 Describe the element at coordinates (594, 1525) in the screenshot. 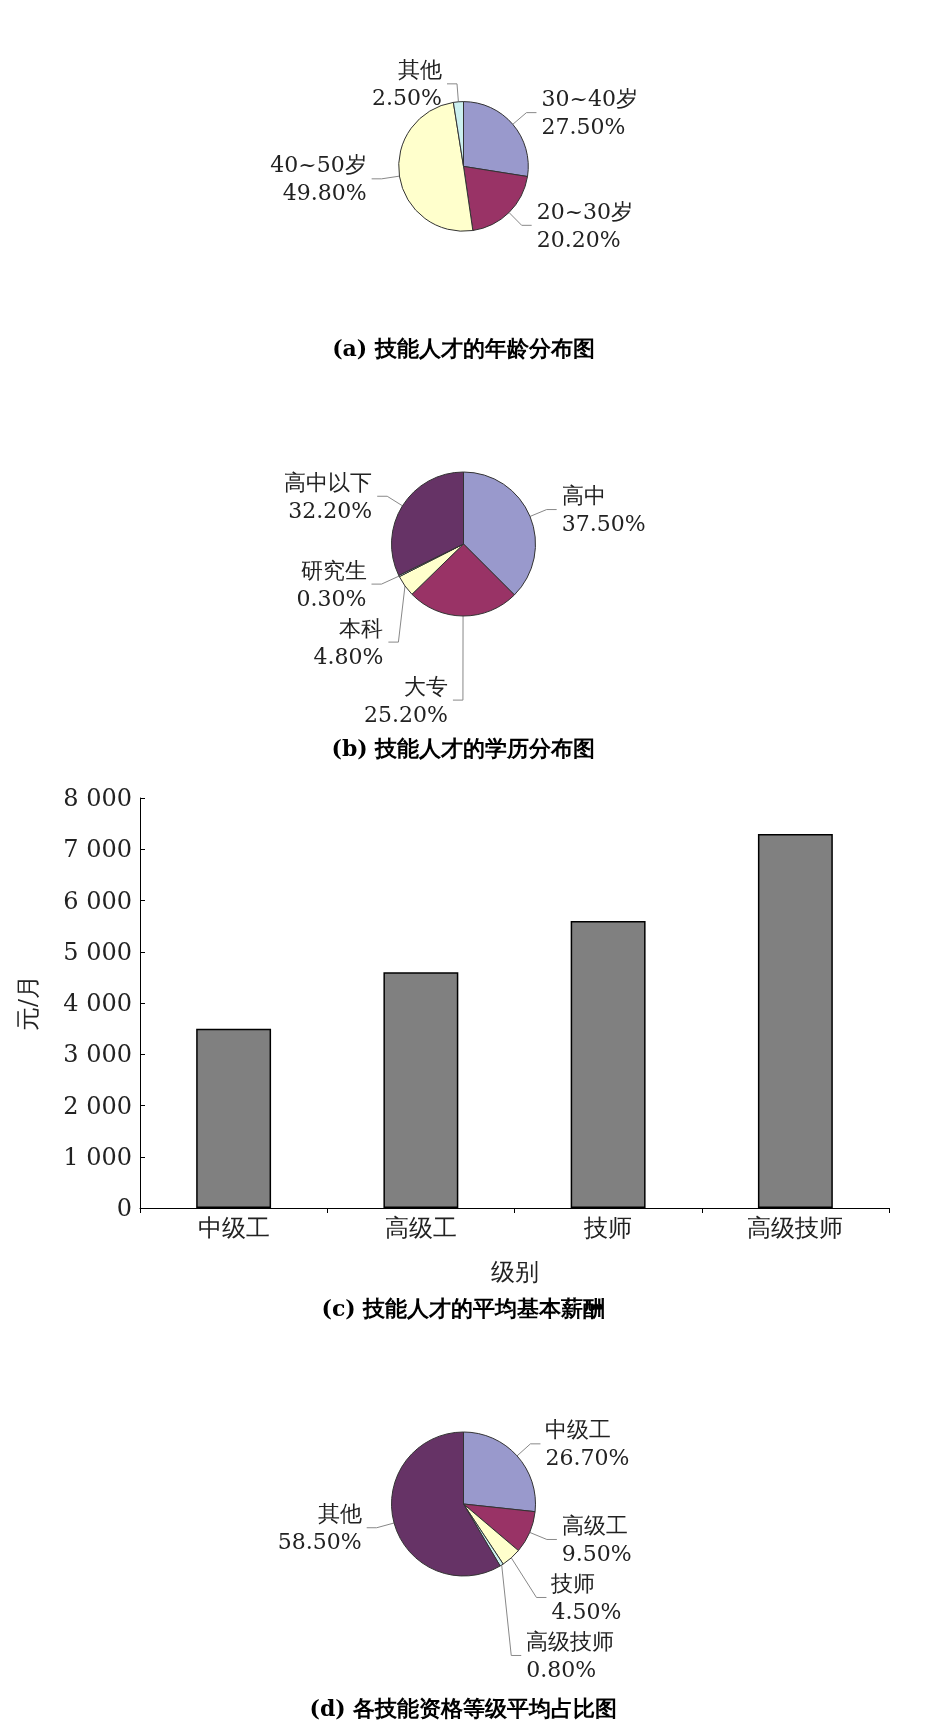

I see `slice-label: 高级工` at that location.